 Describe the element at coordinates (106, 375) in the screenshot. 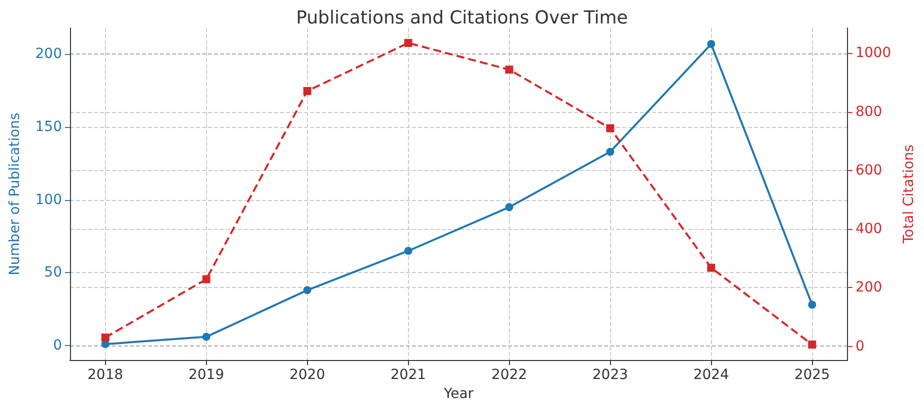

I see `x-tick-label: 2018` at that location.